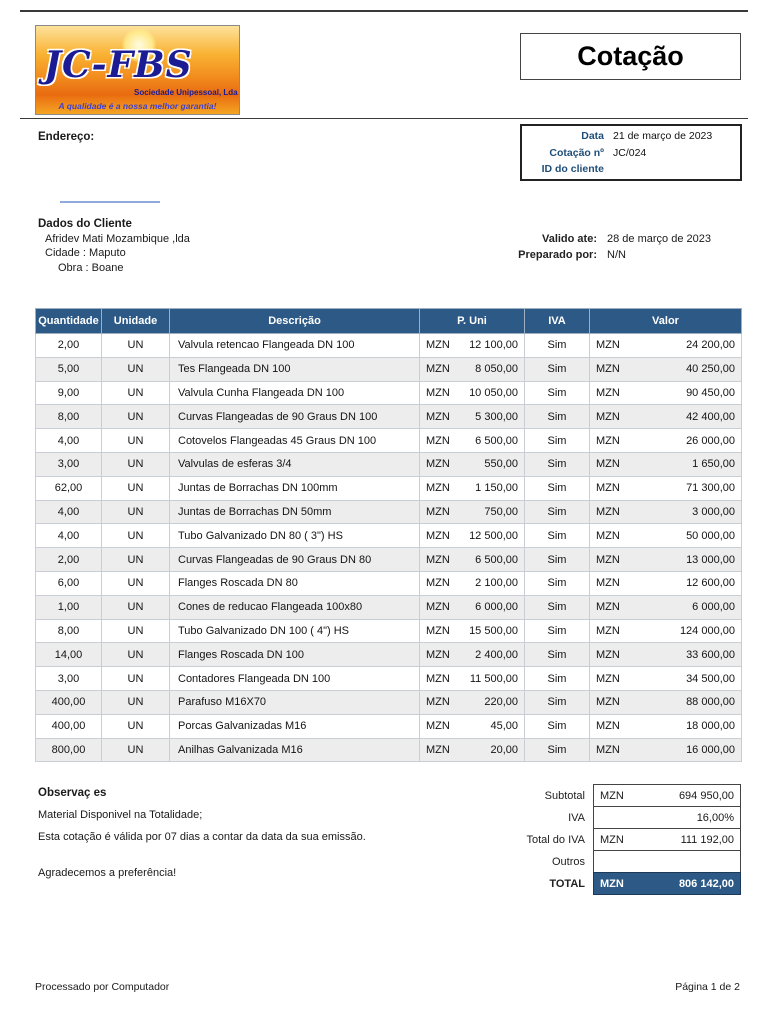  What do you see at coordinates (572, 169) in the screenshot?
I see `client-id-label: ID do cliente` at bounding box center [572, 169].